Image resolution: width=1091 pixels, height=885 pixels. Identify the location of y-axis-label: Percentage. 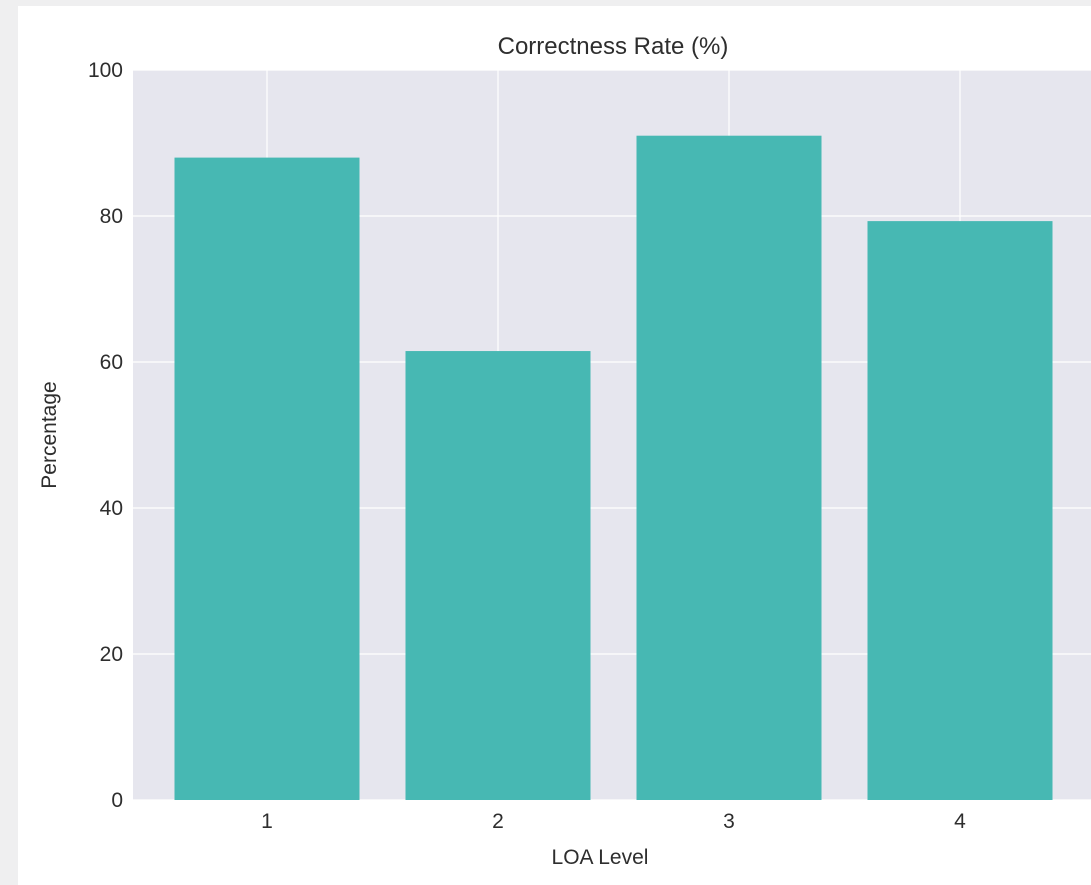
(49, 434).